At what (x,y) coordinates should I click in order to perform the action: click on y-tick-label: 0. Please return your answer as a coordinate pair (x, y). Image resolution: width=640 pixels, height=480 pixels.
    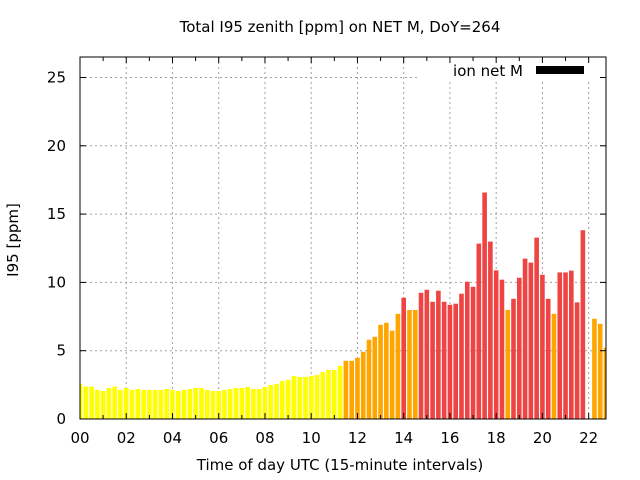
    Looking at the image, I should click on (61, 419).